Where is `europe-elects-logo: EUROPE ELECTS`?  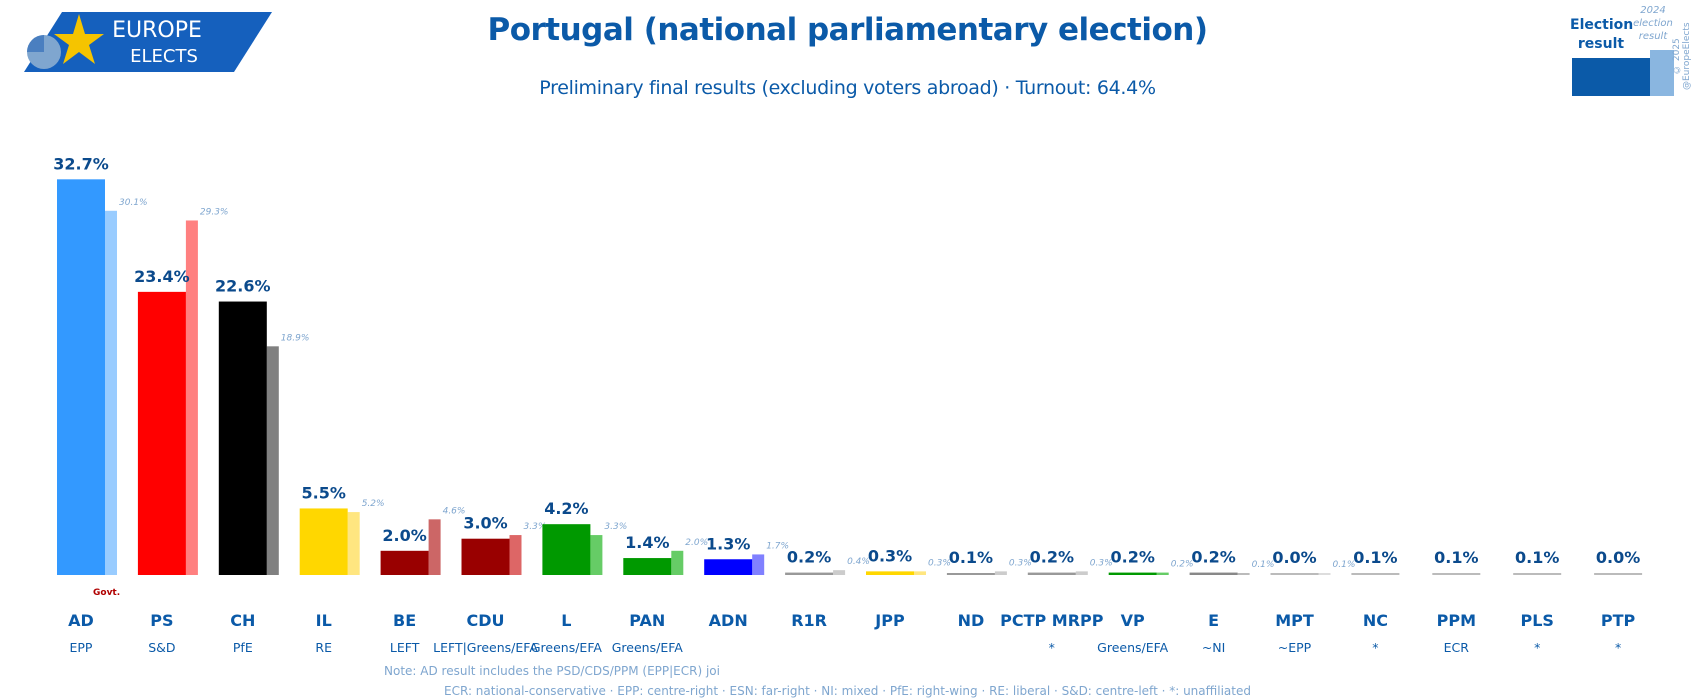 europe-elects-logo: EUROPE ELECTS is located at coordinates (147, 42).